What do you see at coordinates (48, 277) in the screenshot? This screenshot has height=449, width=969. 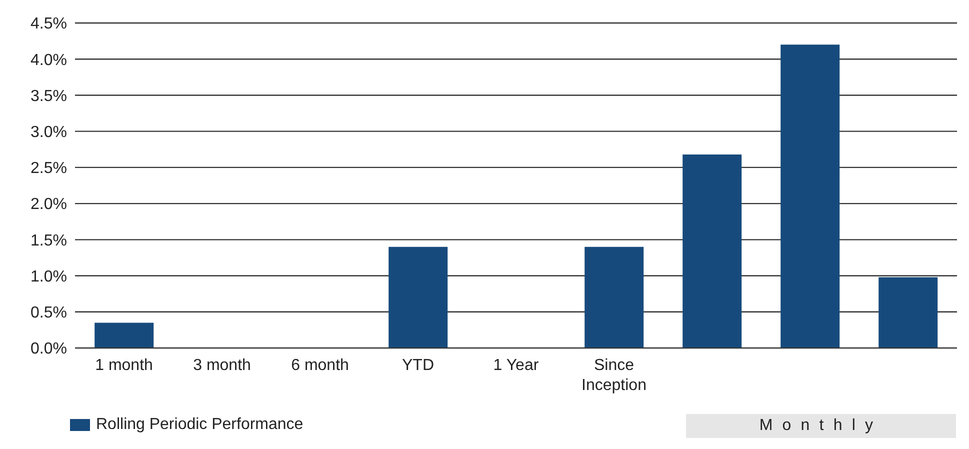 I see `y-tick-label: 1.0%` at bounding box center [48, 277].